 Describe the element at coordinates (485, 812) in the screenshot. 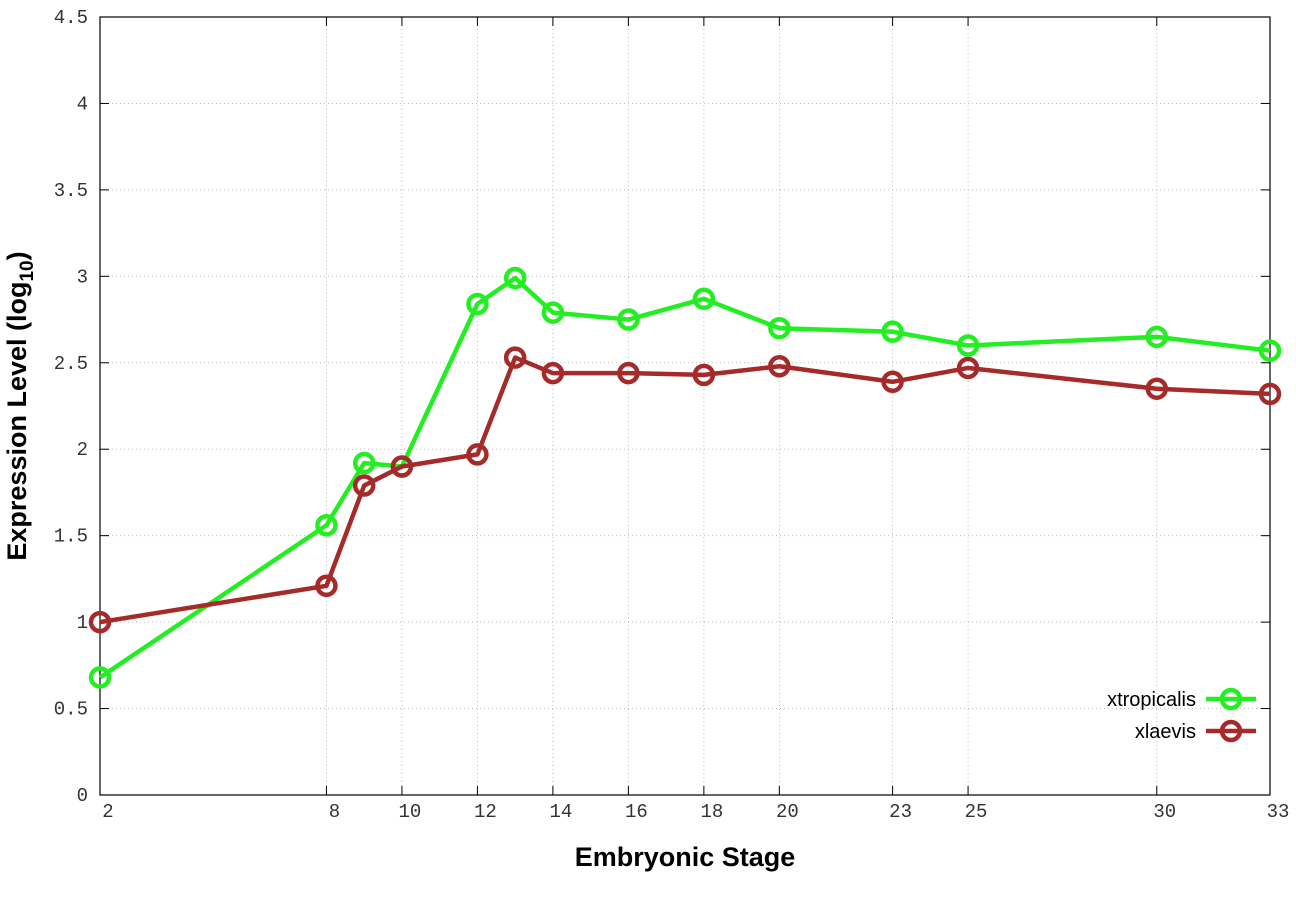

I see `x-tick-label: 12` at that location.